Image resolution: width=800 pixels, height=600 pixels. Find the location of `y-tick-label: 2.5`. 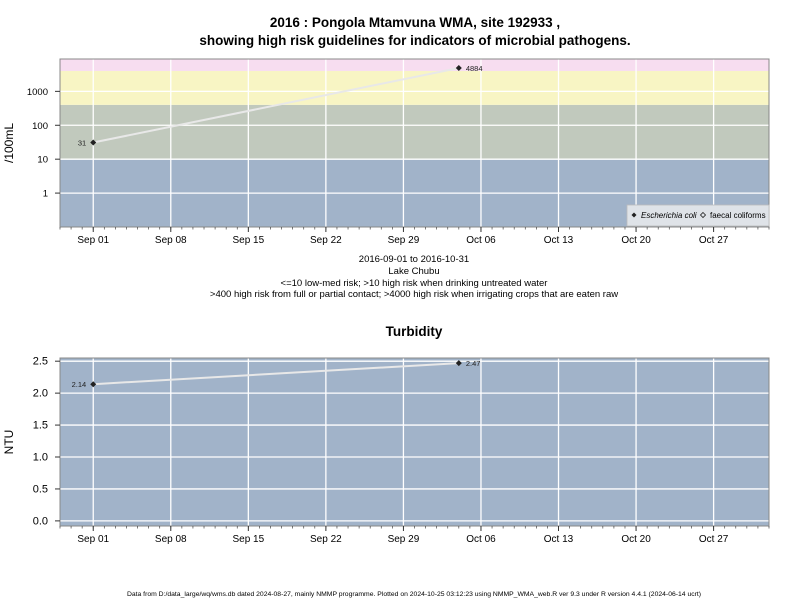

y-tick-label: 2.5 is located at coordinates (40, 362).